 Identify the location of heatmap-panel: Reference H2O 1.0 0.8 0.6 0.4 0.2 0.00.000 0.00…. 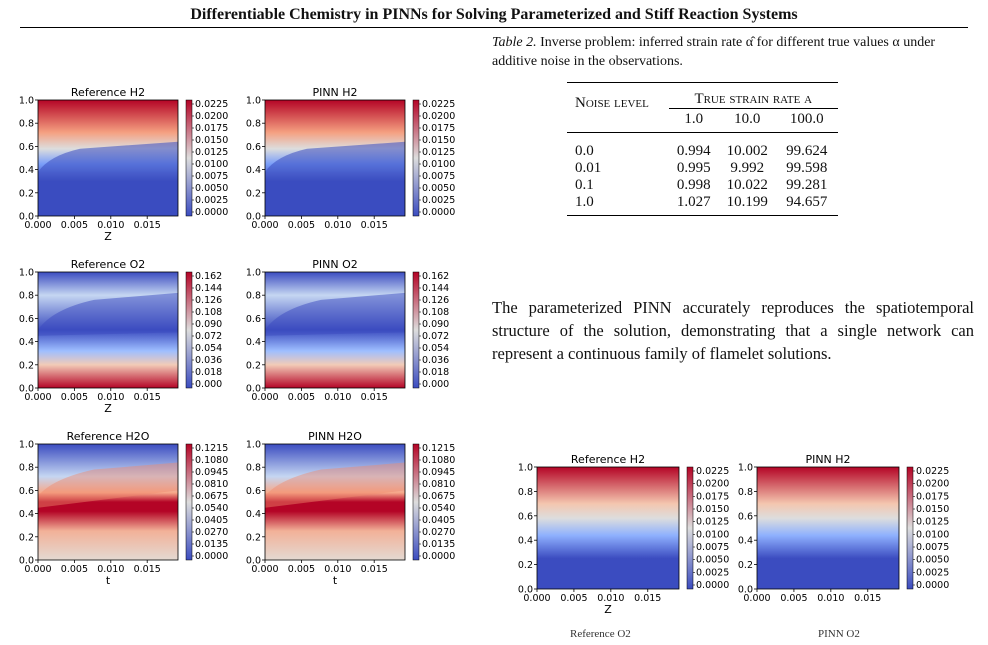
(123, 508).